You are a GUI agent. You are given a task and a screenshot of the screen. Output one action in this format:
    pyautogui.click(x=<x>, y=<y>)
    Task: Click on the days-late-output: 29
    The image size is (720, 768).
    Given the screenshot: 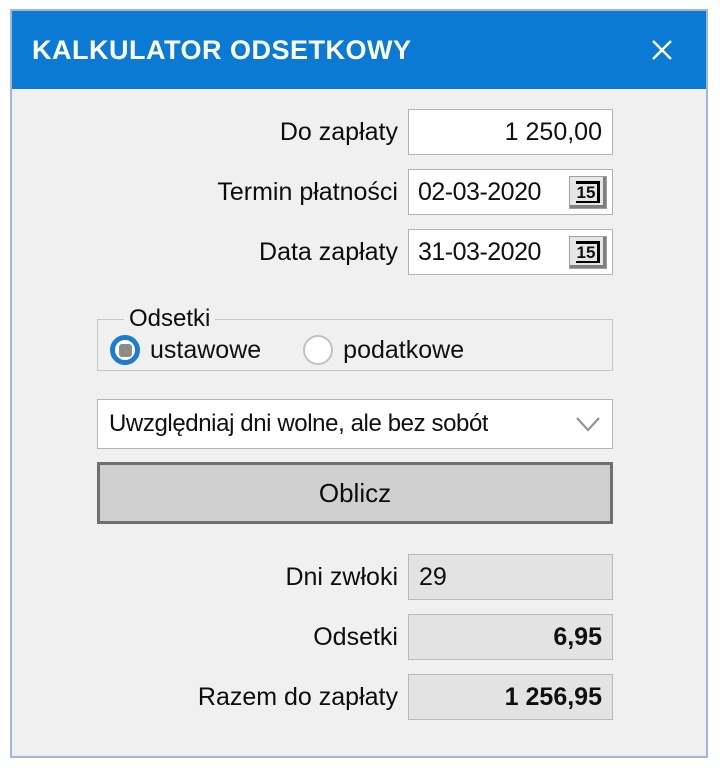 What is the action you would take?
    pyautogui.click(x=510, y=577)
    